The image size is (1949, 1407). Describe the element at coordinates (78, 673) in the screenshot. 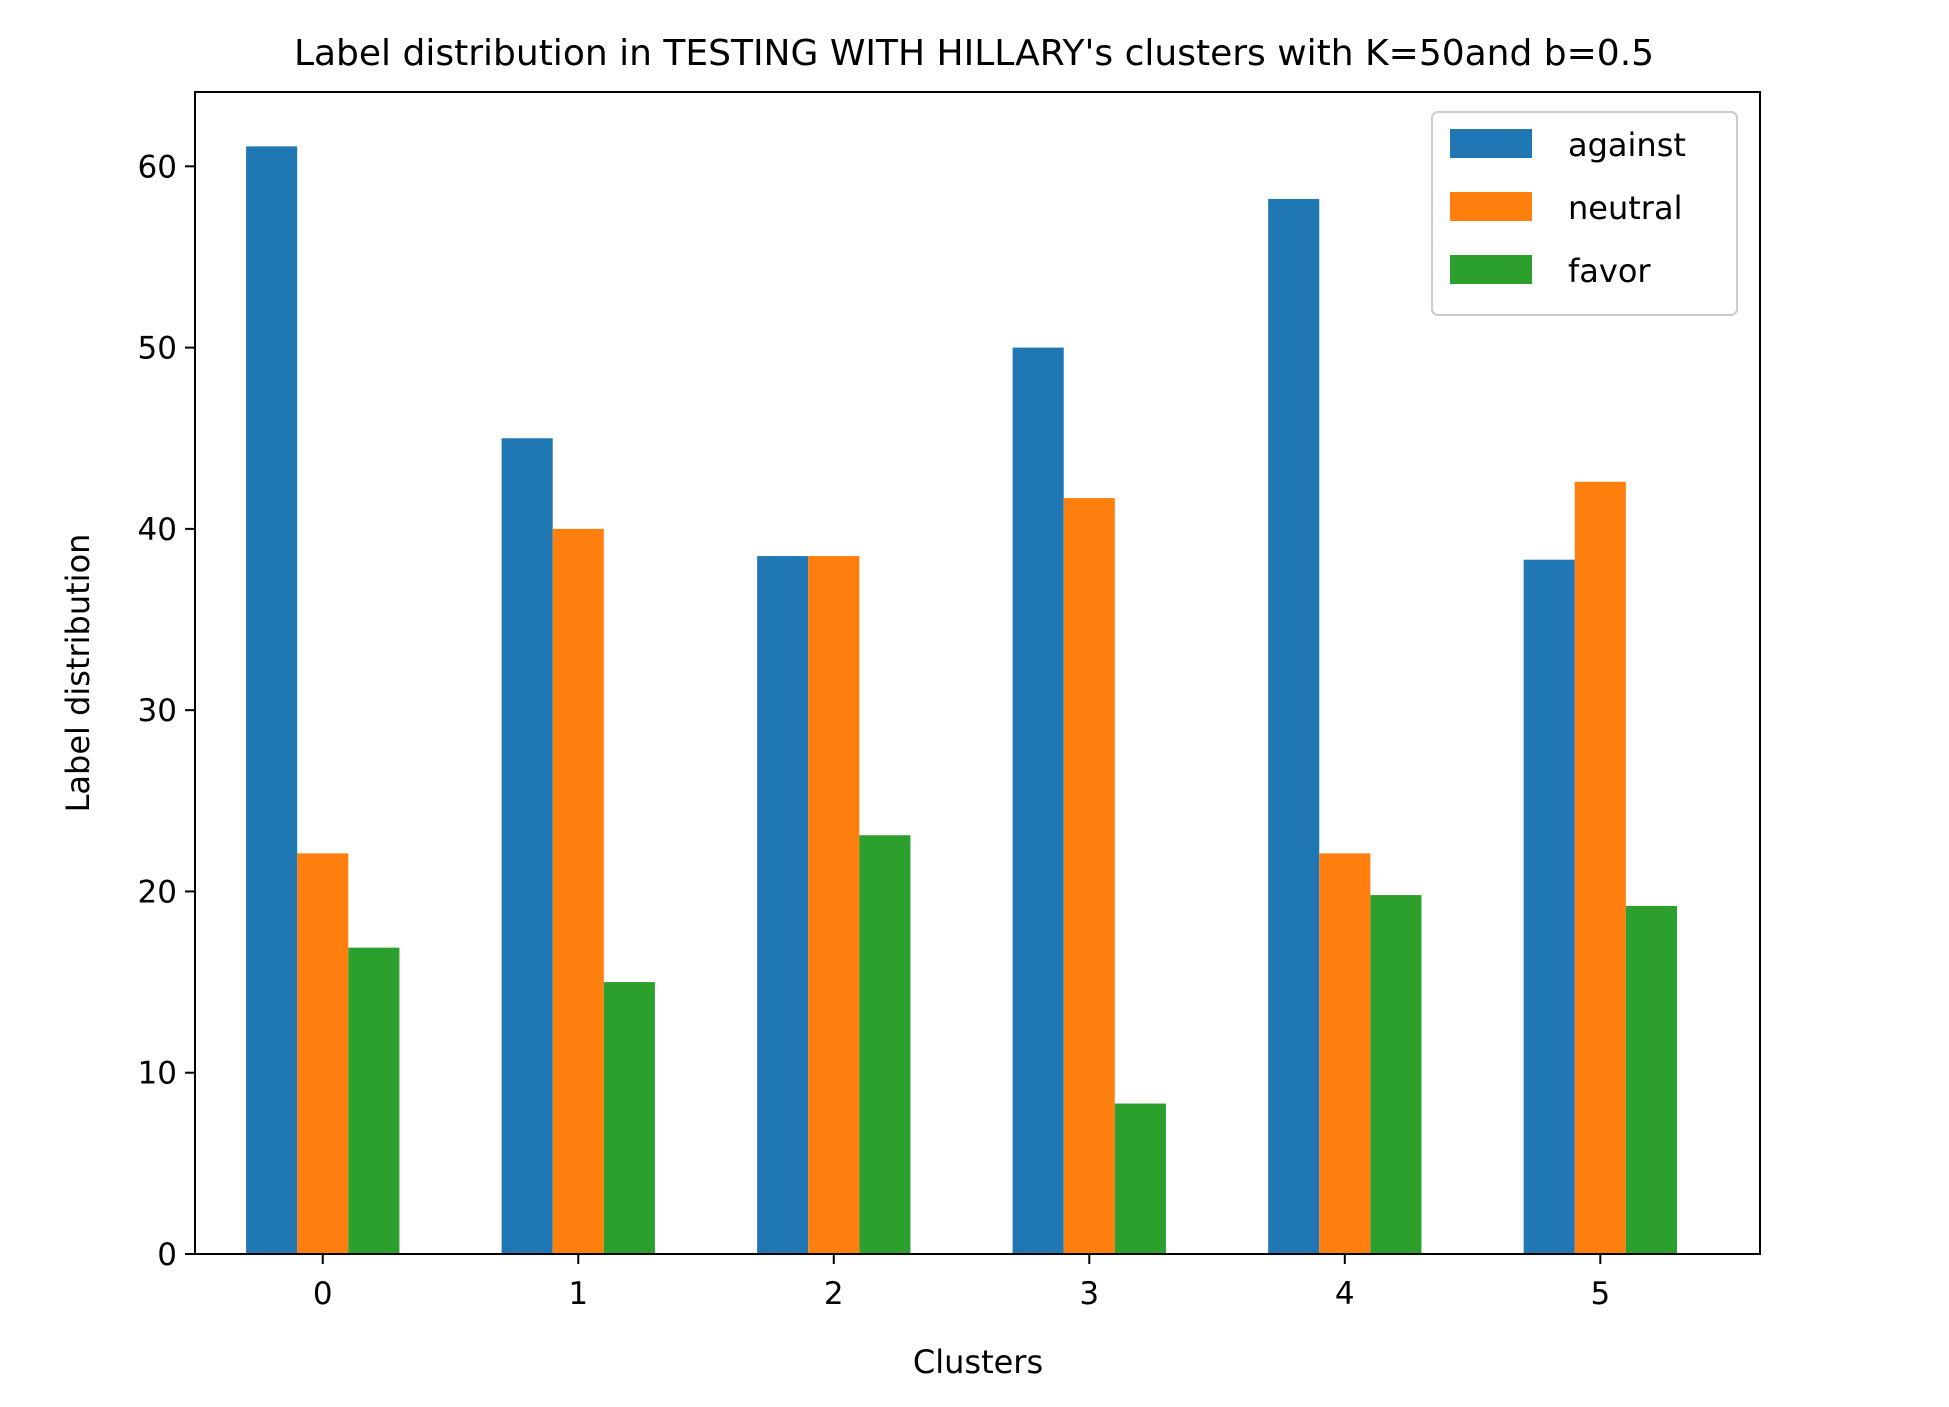

I see `y-axis-label: Label distribution` at that location.